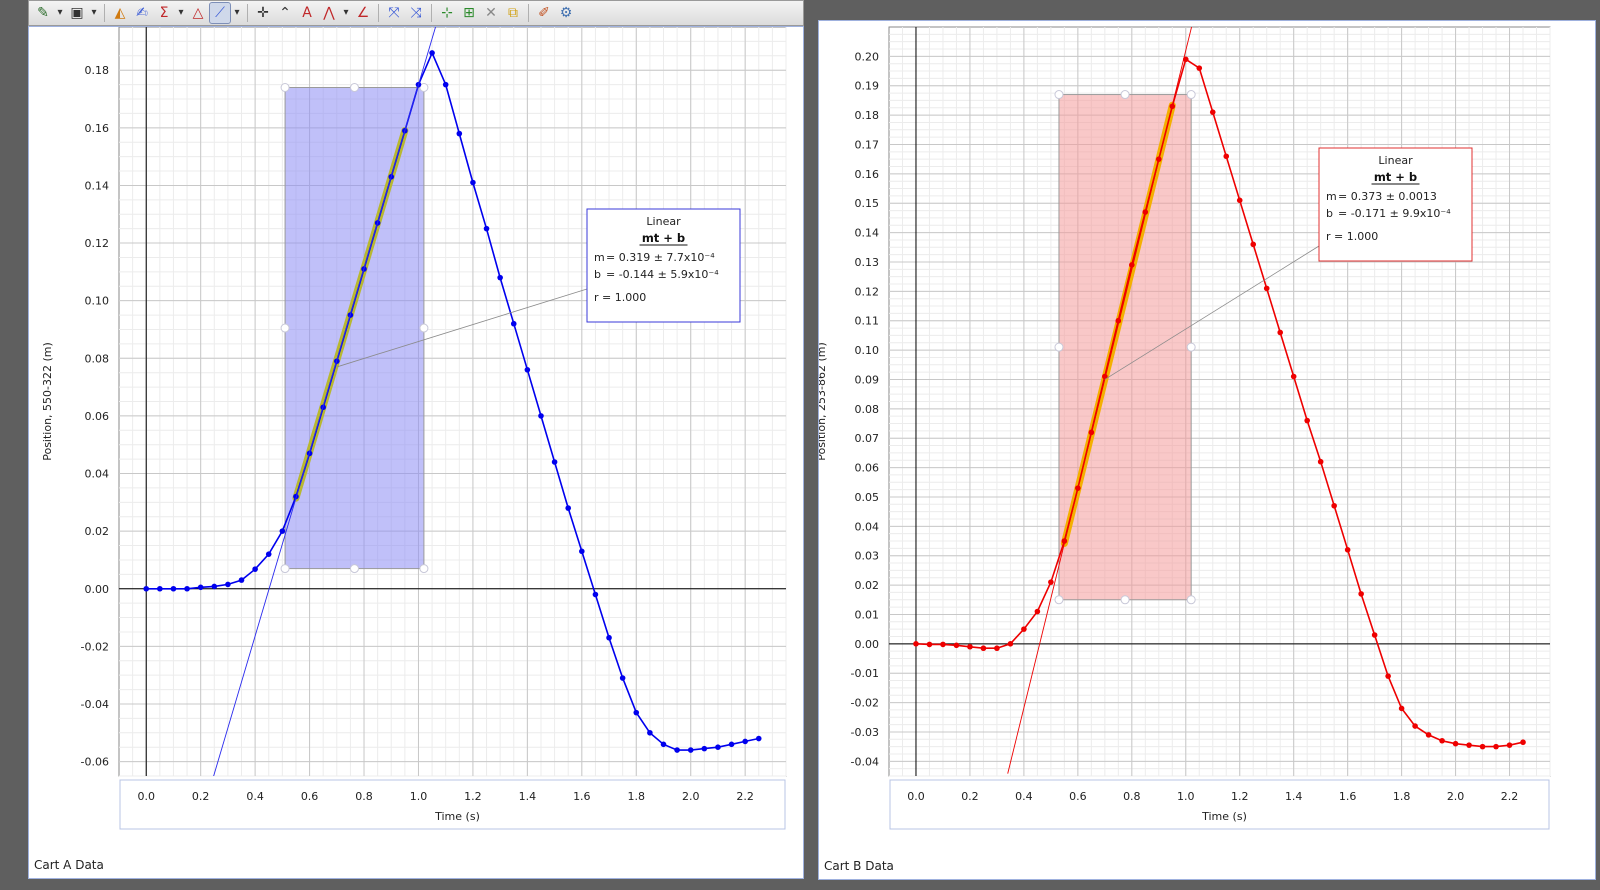 This screenshot has width=1600, height=890. I want to click on tangent-icon: ⌃, so click(285, 13).